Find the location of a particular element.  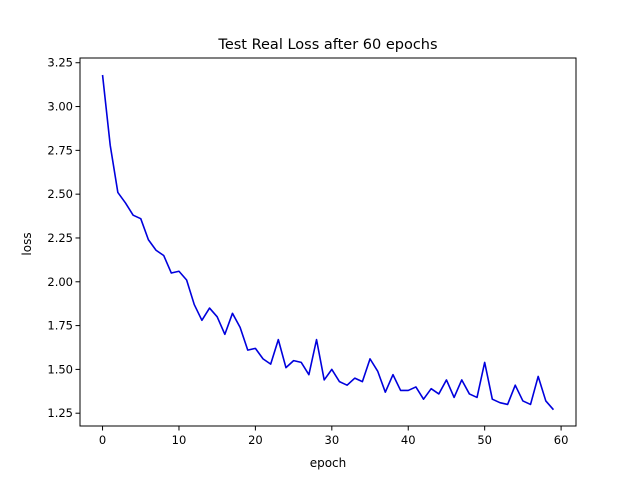

chart-title: Test Real Loss after 60 epochs is located at coordinates (327, 45).